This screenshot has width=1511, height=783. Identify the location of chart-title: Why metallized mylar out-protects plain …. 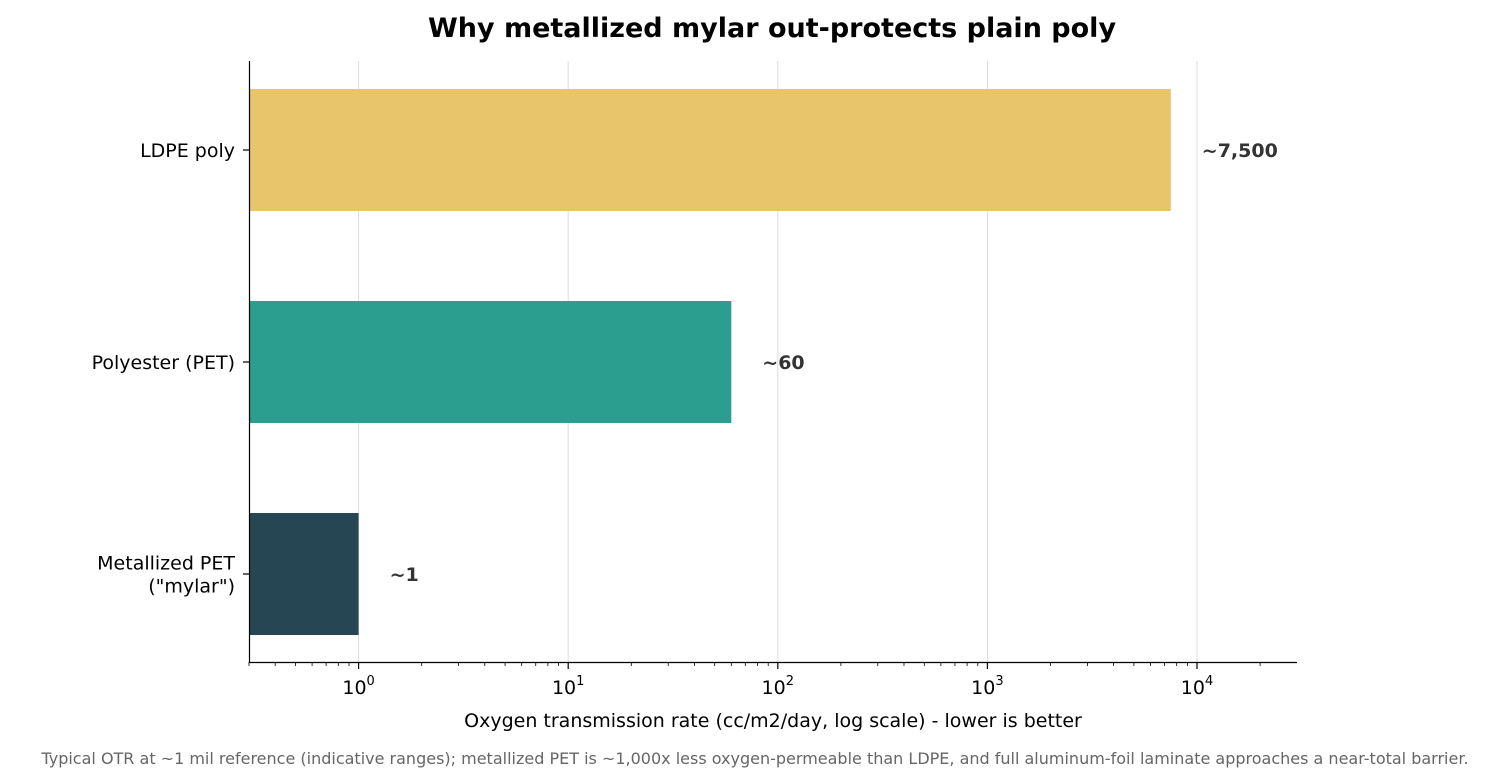
(772, 28).